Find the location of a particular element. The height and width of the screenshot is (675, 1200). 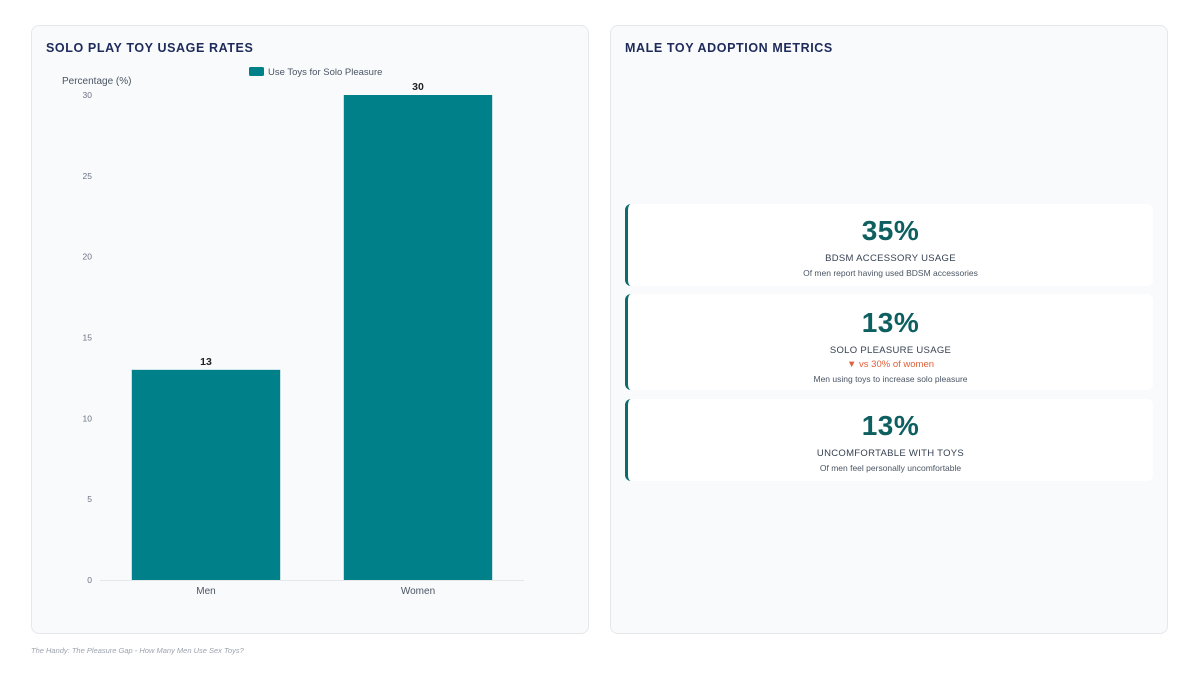

x-tick-label: Men is located at coordinates (205, 591).